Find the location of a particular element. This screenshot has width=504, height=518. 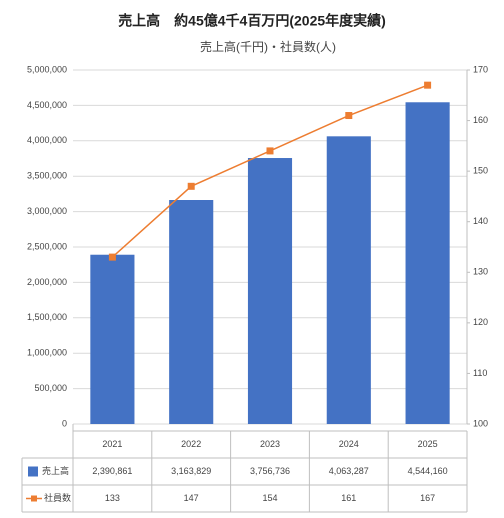

y-tick-label: 5,000,000 is located at coordinates (47, 69).